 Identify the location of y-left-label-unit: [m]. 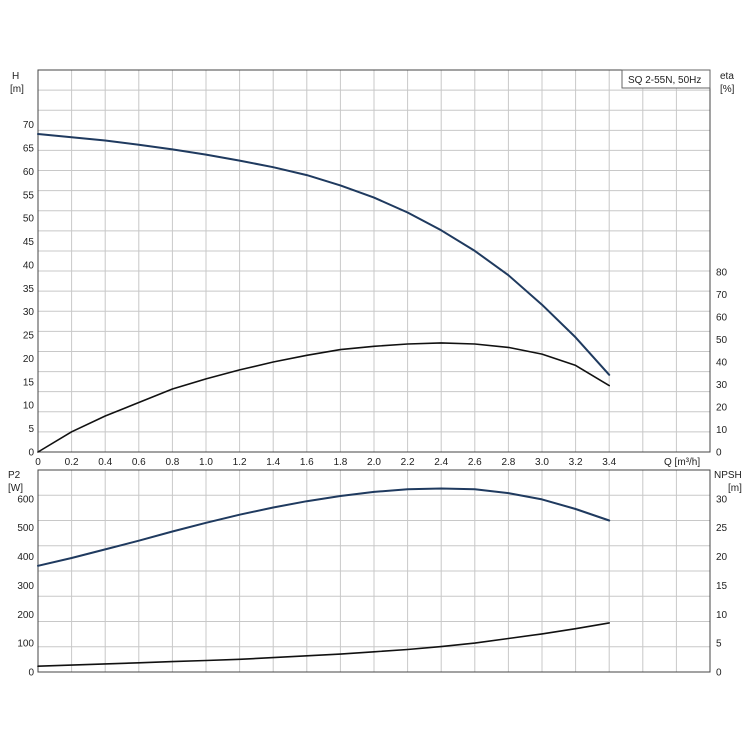
(17, 89).